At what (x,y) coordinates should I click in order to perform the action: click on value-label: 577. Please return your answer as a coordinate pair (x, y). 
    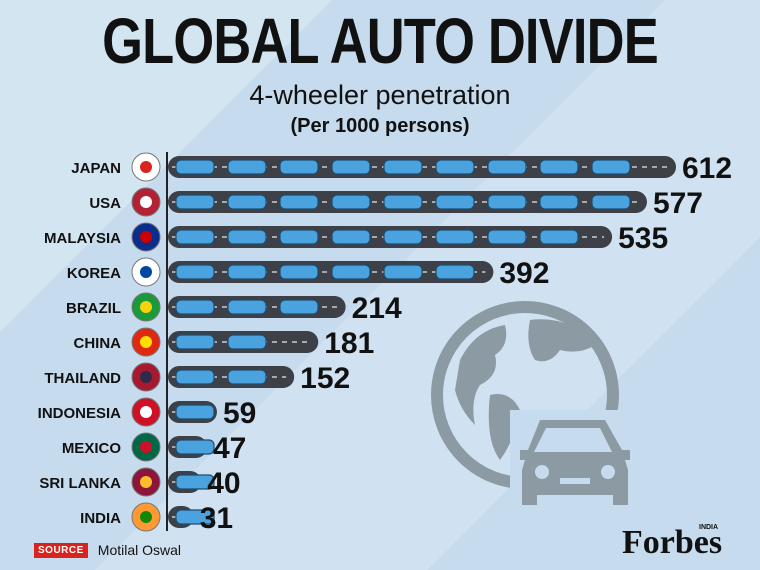
    Looking at the image, I should click on (678, 203).